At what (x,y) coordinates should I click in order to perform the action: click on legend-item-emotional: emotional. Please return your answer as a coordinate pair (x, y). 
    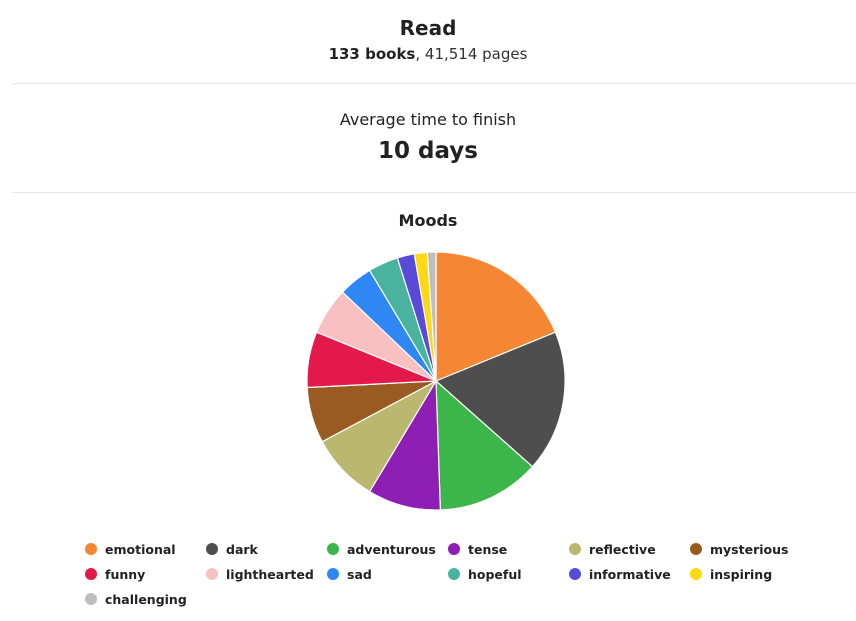
    Looking at the image, I should click on (130, 549).